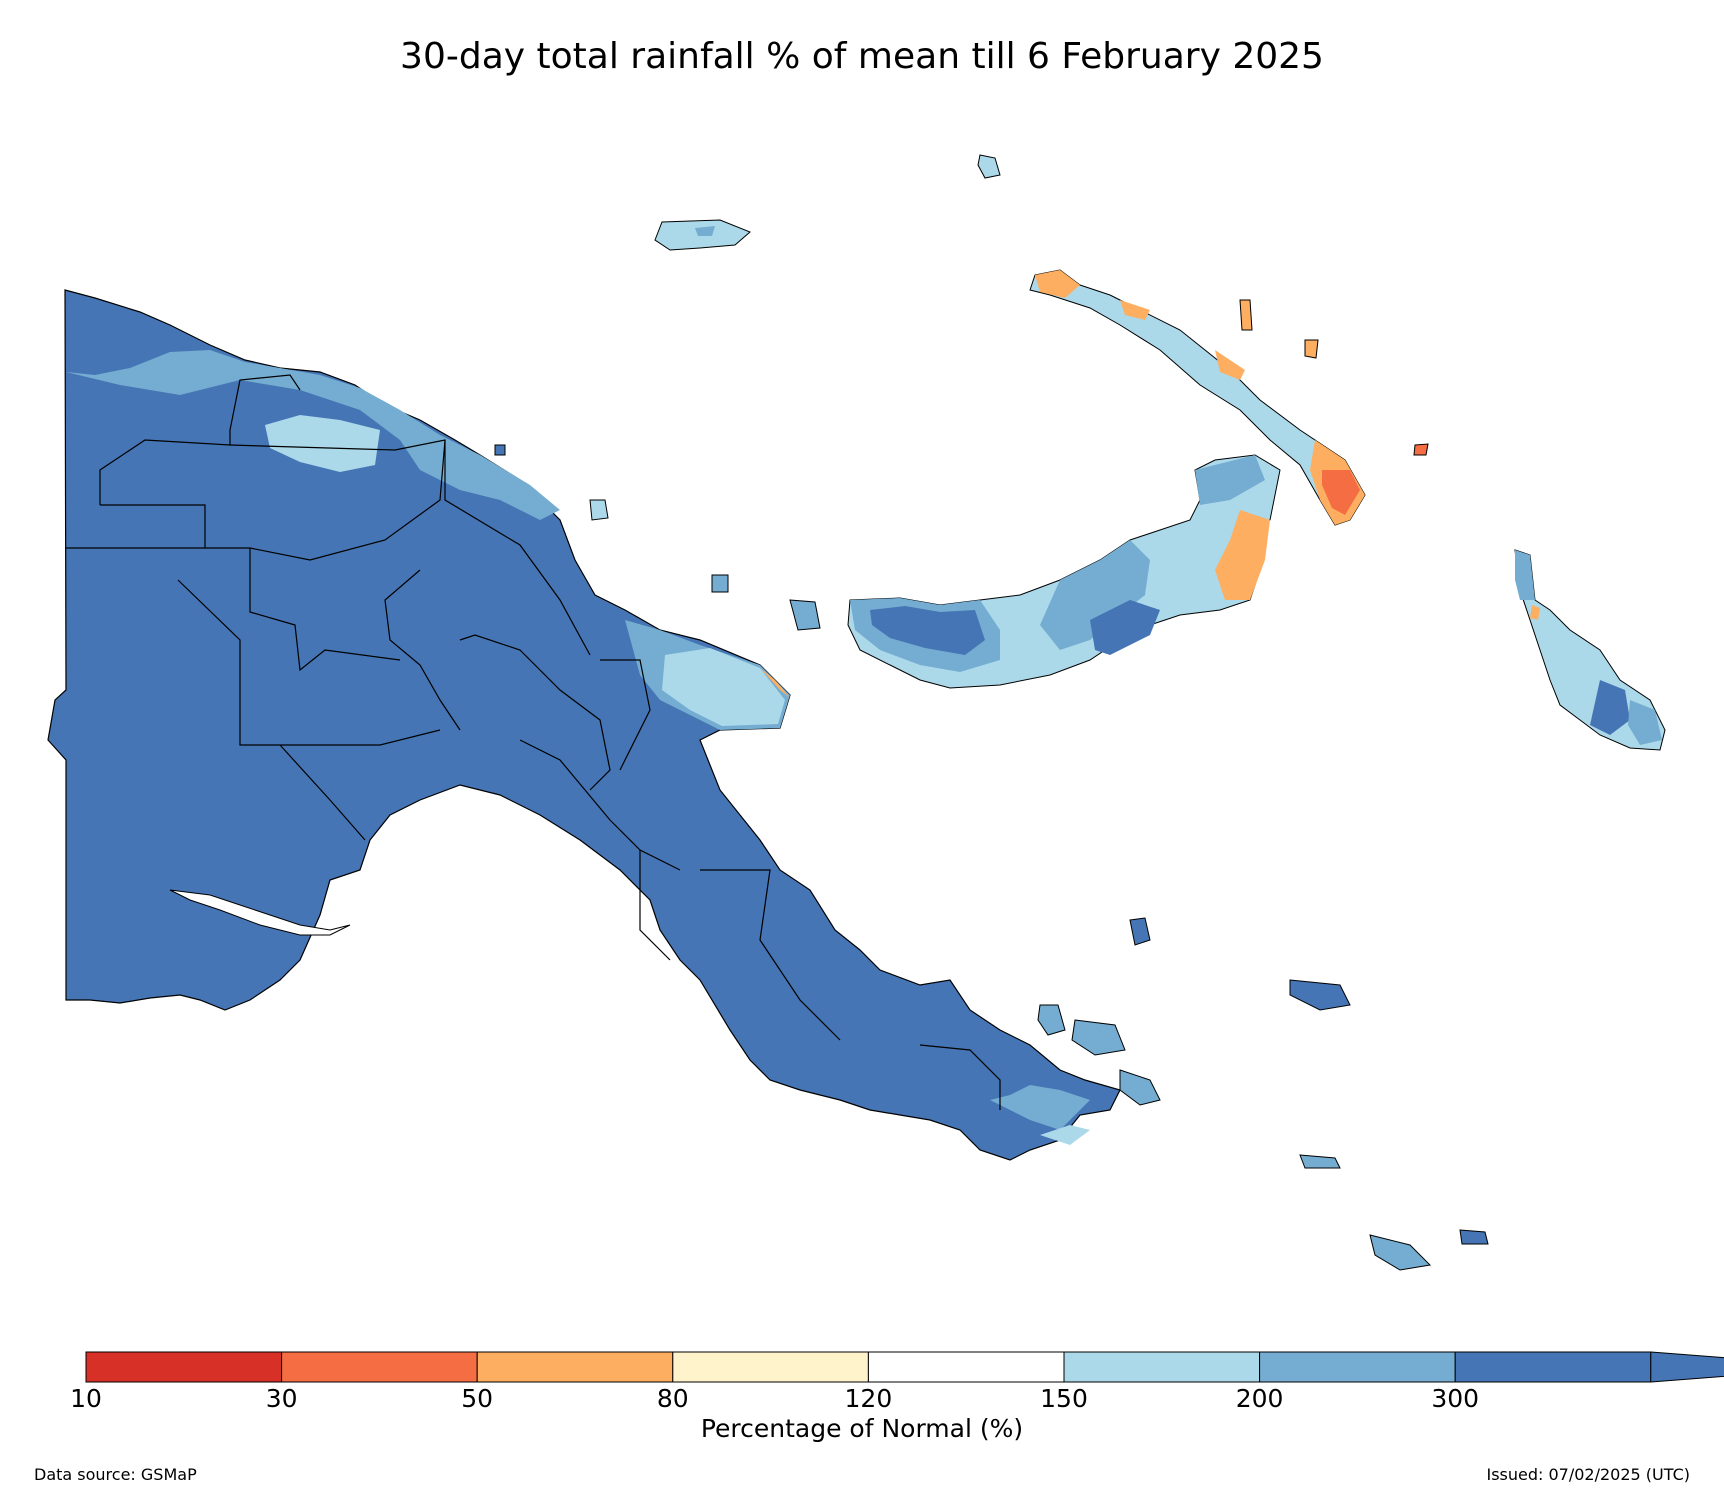 The height and width of the screenshot is (1494, 1724). What do you see at coordinates (927, 630) in the screenshot?
I see `new-britain-very-wet-west` at bounding box center [927, 630].